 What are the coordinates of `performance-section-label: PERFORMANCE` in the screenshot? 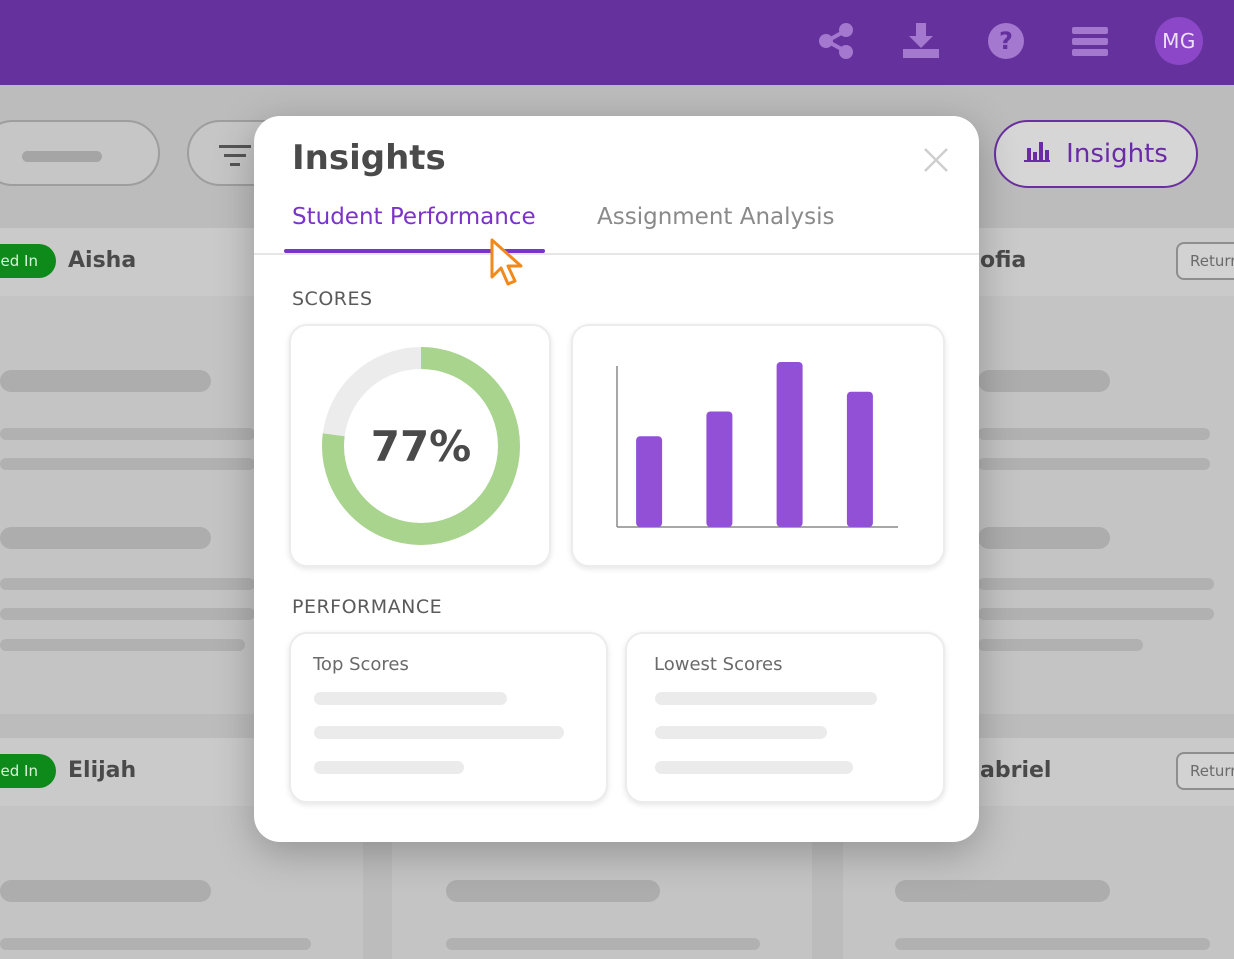 It's located at (367, 607).